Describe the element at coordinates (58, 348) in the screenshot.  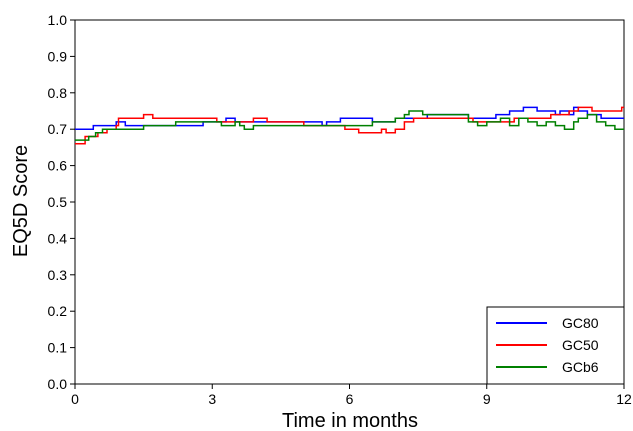
I see `y-tick-label: 0.1` at that location.